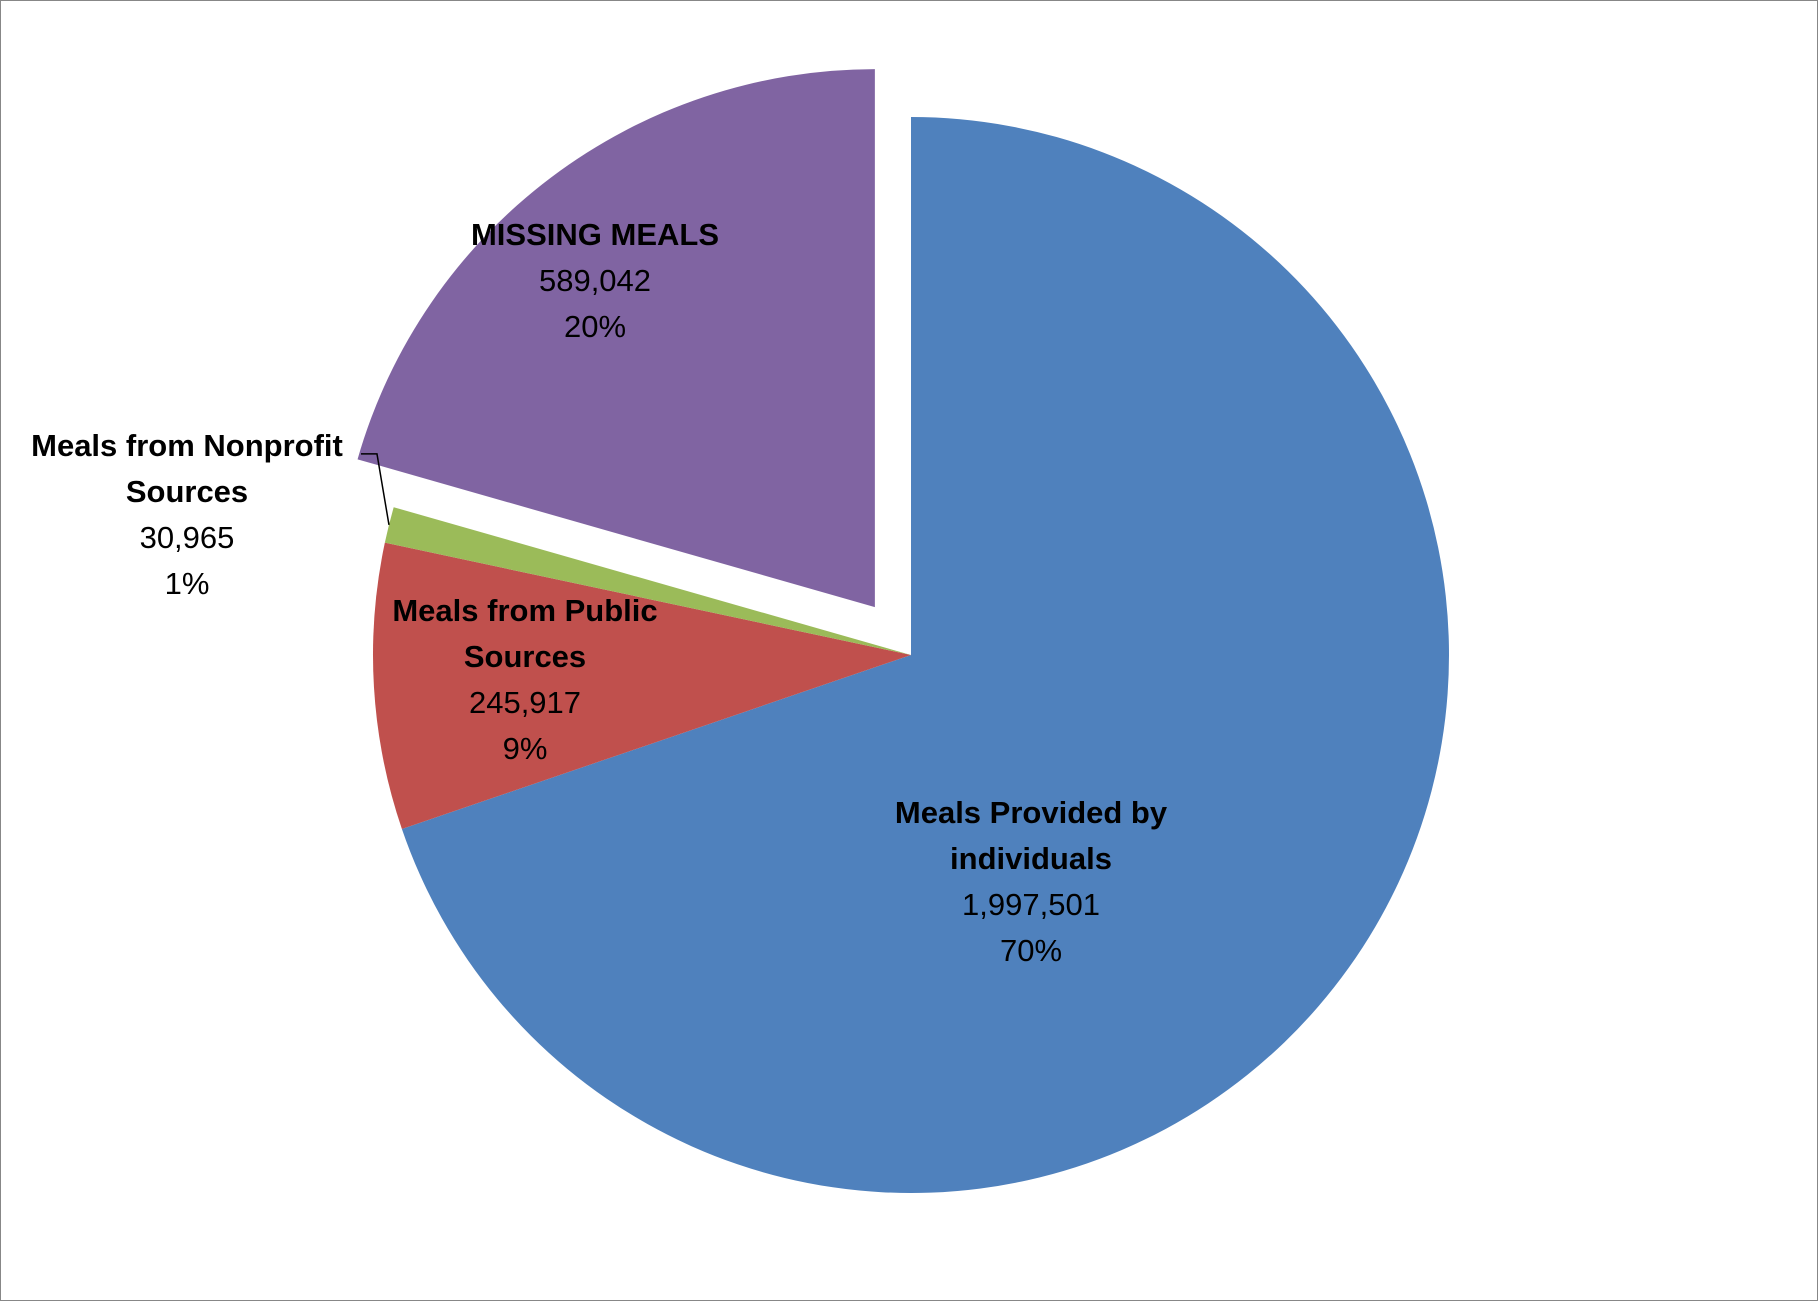 The width and height of the screenshot is (1818, 1302). What do you see at coordinates (647, 581) in the screenshot?
I see `pie-slice-meals-from-nonprofit-sources` at bounding box center [647, 581].